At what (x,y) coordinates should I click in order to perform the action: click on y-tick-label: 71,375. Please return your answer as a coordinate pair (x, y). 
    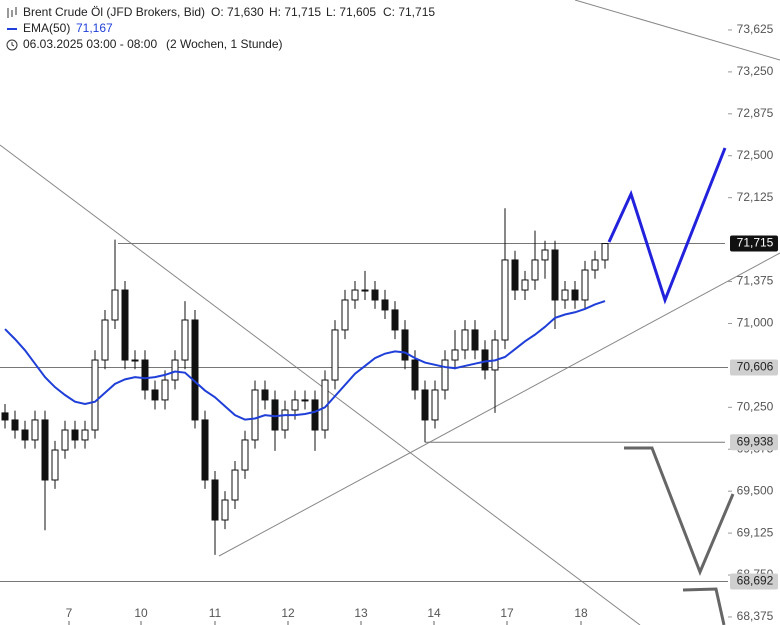
    Looking at the image, I should click on (755, 281).